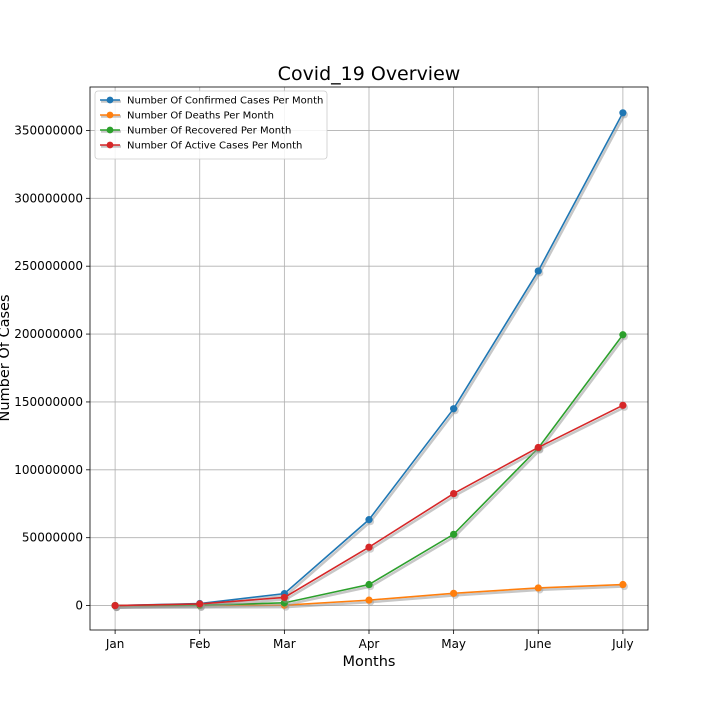 The image size is (720, 720). I want to click on chart-title: Covid_19 Overview, so click(369, 74).